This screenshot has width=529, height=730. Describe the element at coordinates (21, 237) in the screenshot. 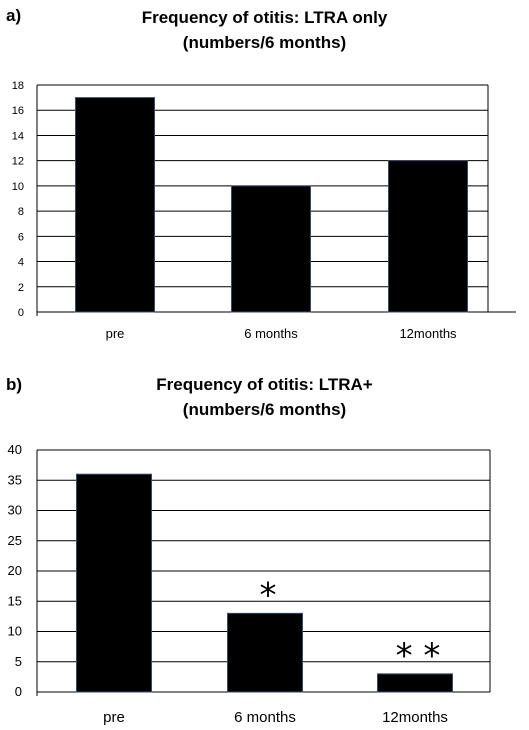

I see `y-tick-label: 6` at that location.